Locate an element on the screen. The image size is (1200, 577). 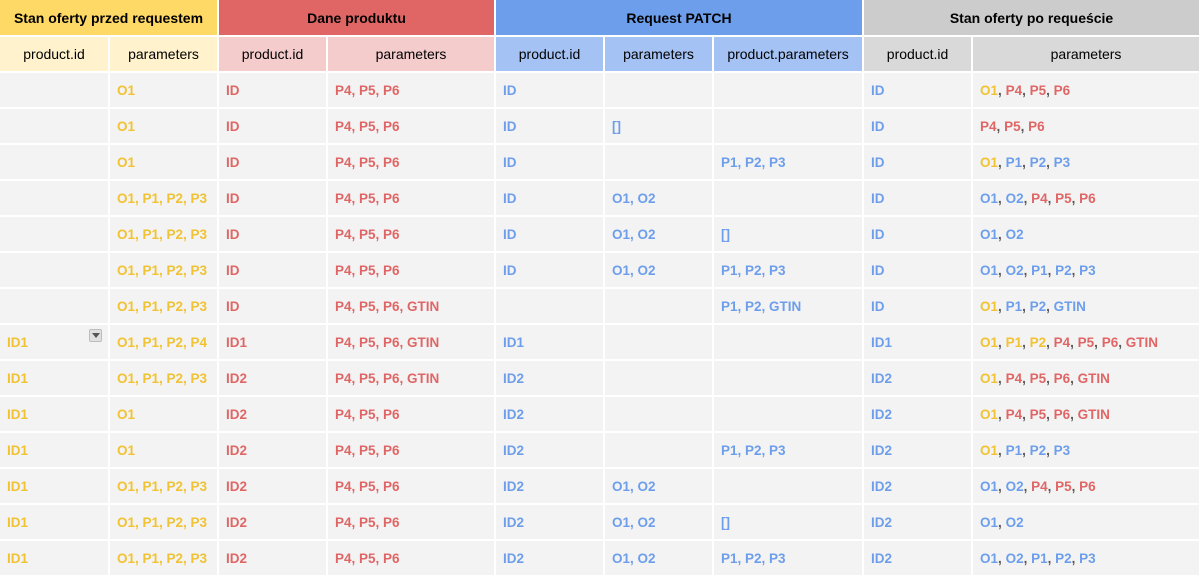
cell-patch-product-id: ID1 is located at coordinates (550, 342).